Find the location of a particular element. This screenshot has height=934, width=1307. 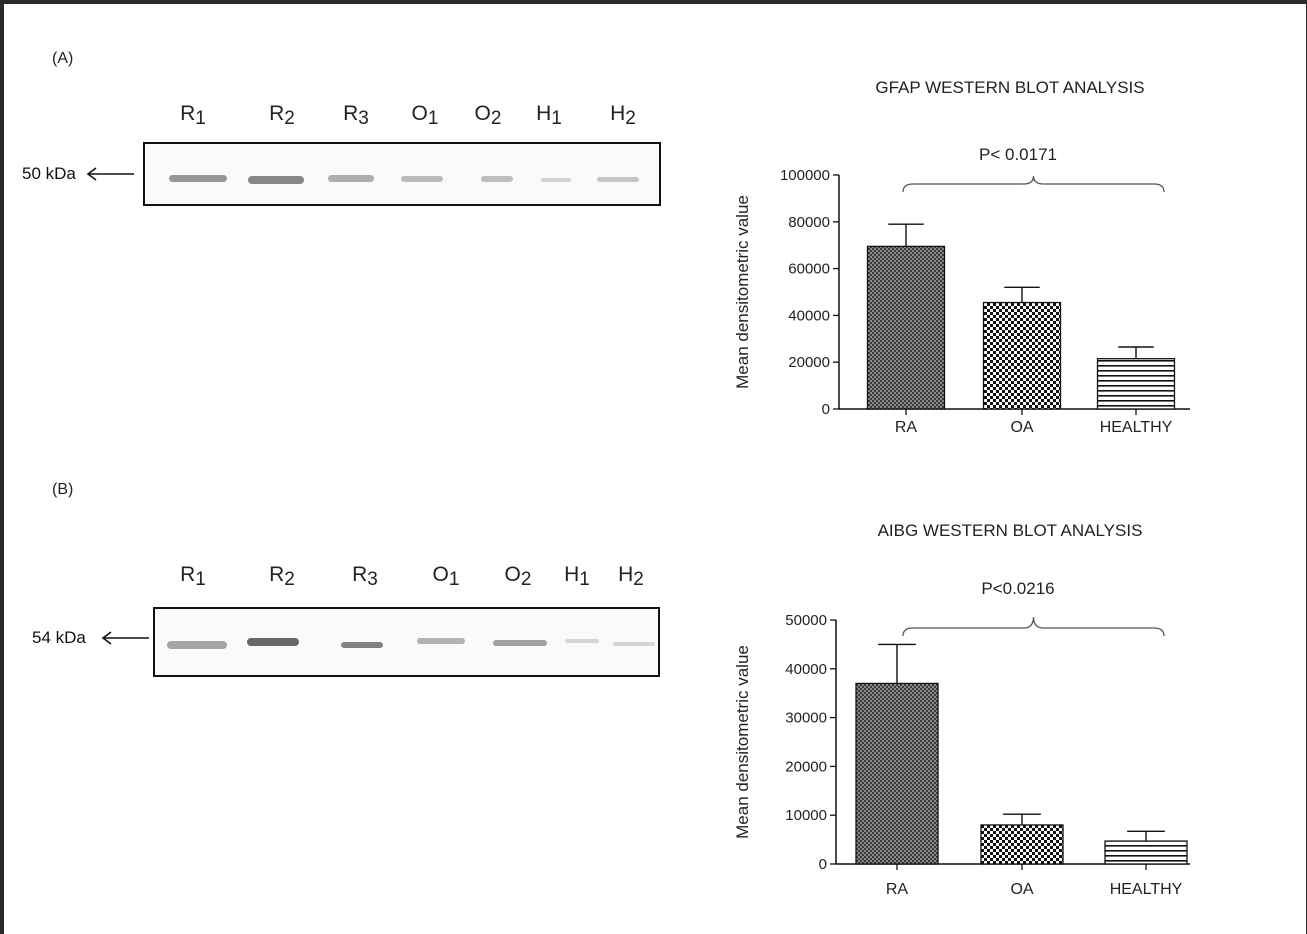

molecular-weight-label: 50 kDa is located at coordinates (49, 173).